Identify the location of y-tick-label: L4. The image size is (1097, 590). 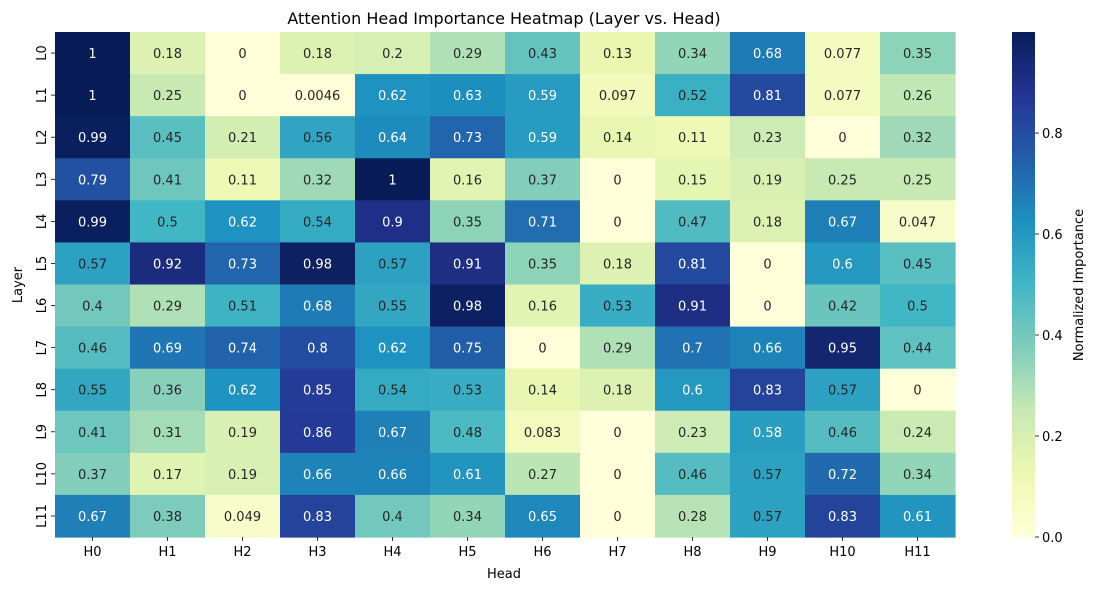
(42, 222).